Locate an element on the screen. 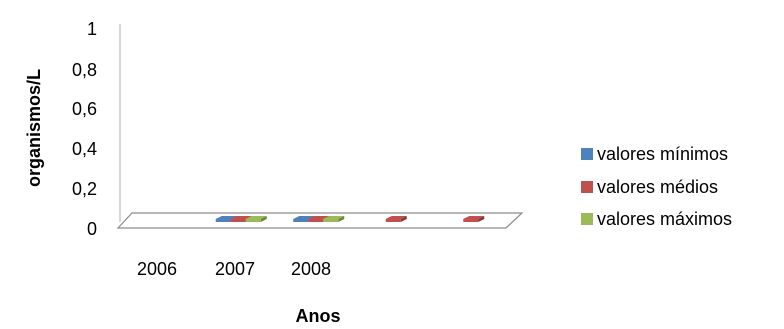  legend-label: valores médios is located at coordinates (657, 187).